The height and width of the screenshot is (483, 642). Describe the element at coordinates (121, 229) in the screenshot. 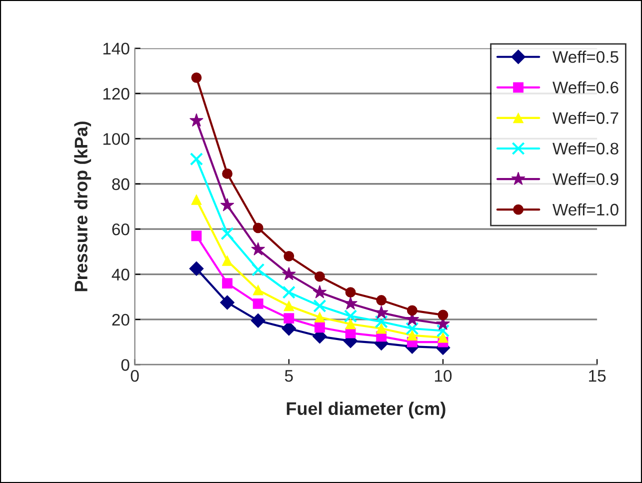

I see `y-tick-label: 60` at that location.